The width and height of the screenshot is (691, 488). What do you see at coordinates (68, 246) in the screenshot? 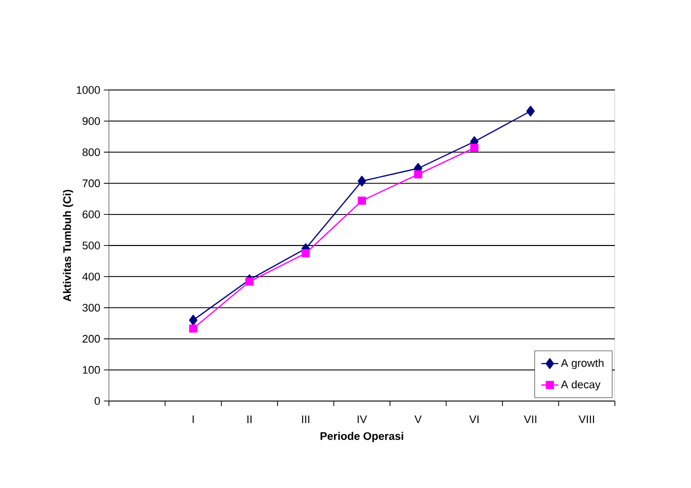
I see `y-axis-title: Aktivitas Tumbuh (Ci)` at bounding box center [68, 246].